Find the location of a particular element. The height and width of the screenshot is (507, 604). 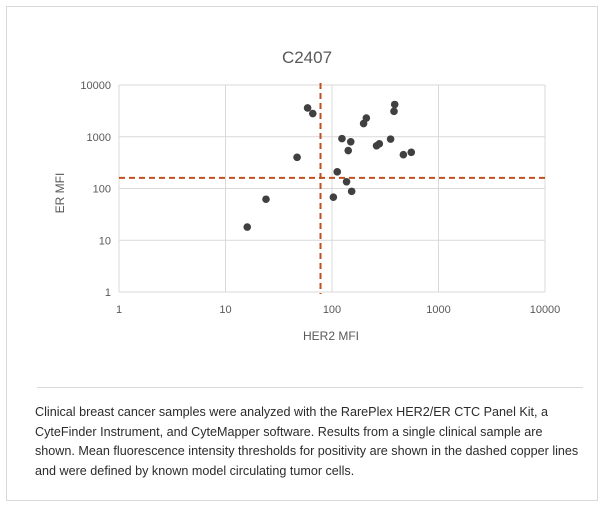

y-tick-label: 10 is located at coordinates (105, 241).